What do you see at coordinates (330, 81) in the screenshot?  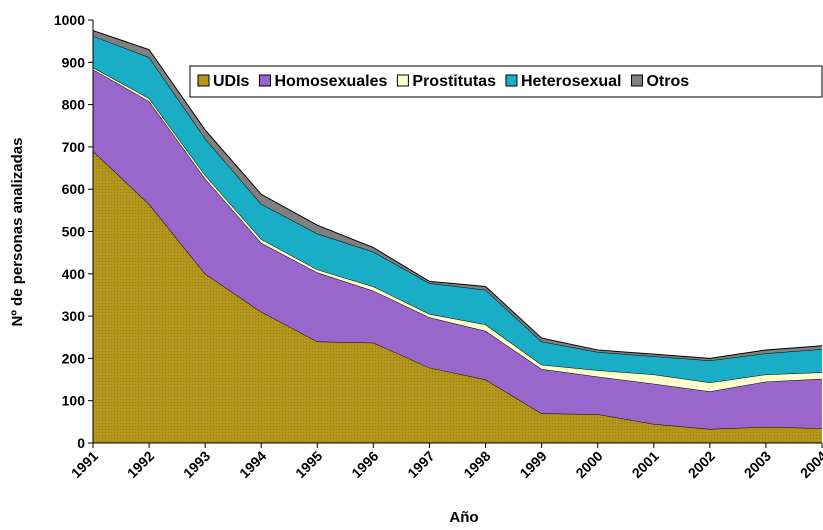 I see `legend-label: Homosexuales` at bounding box center [330, 81].